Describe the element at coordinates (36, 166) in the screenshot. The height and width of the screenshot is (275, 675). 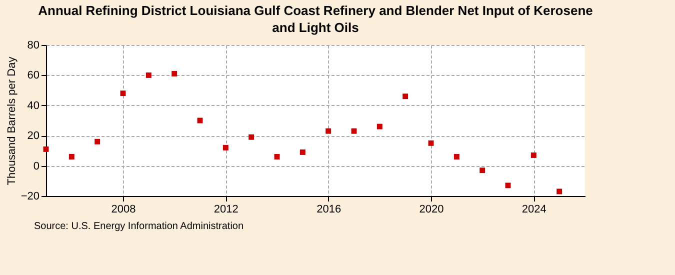
I see `y-tick-label: 0` at that location.